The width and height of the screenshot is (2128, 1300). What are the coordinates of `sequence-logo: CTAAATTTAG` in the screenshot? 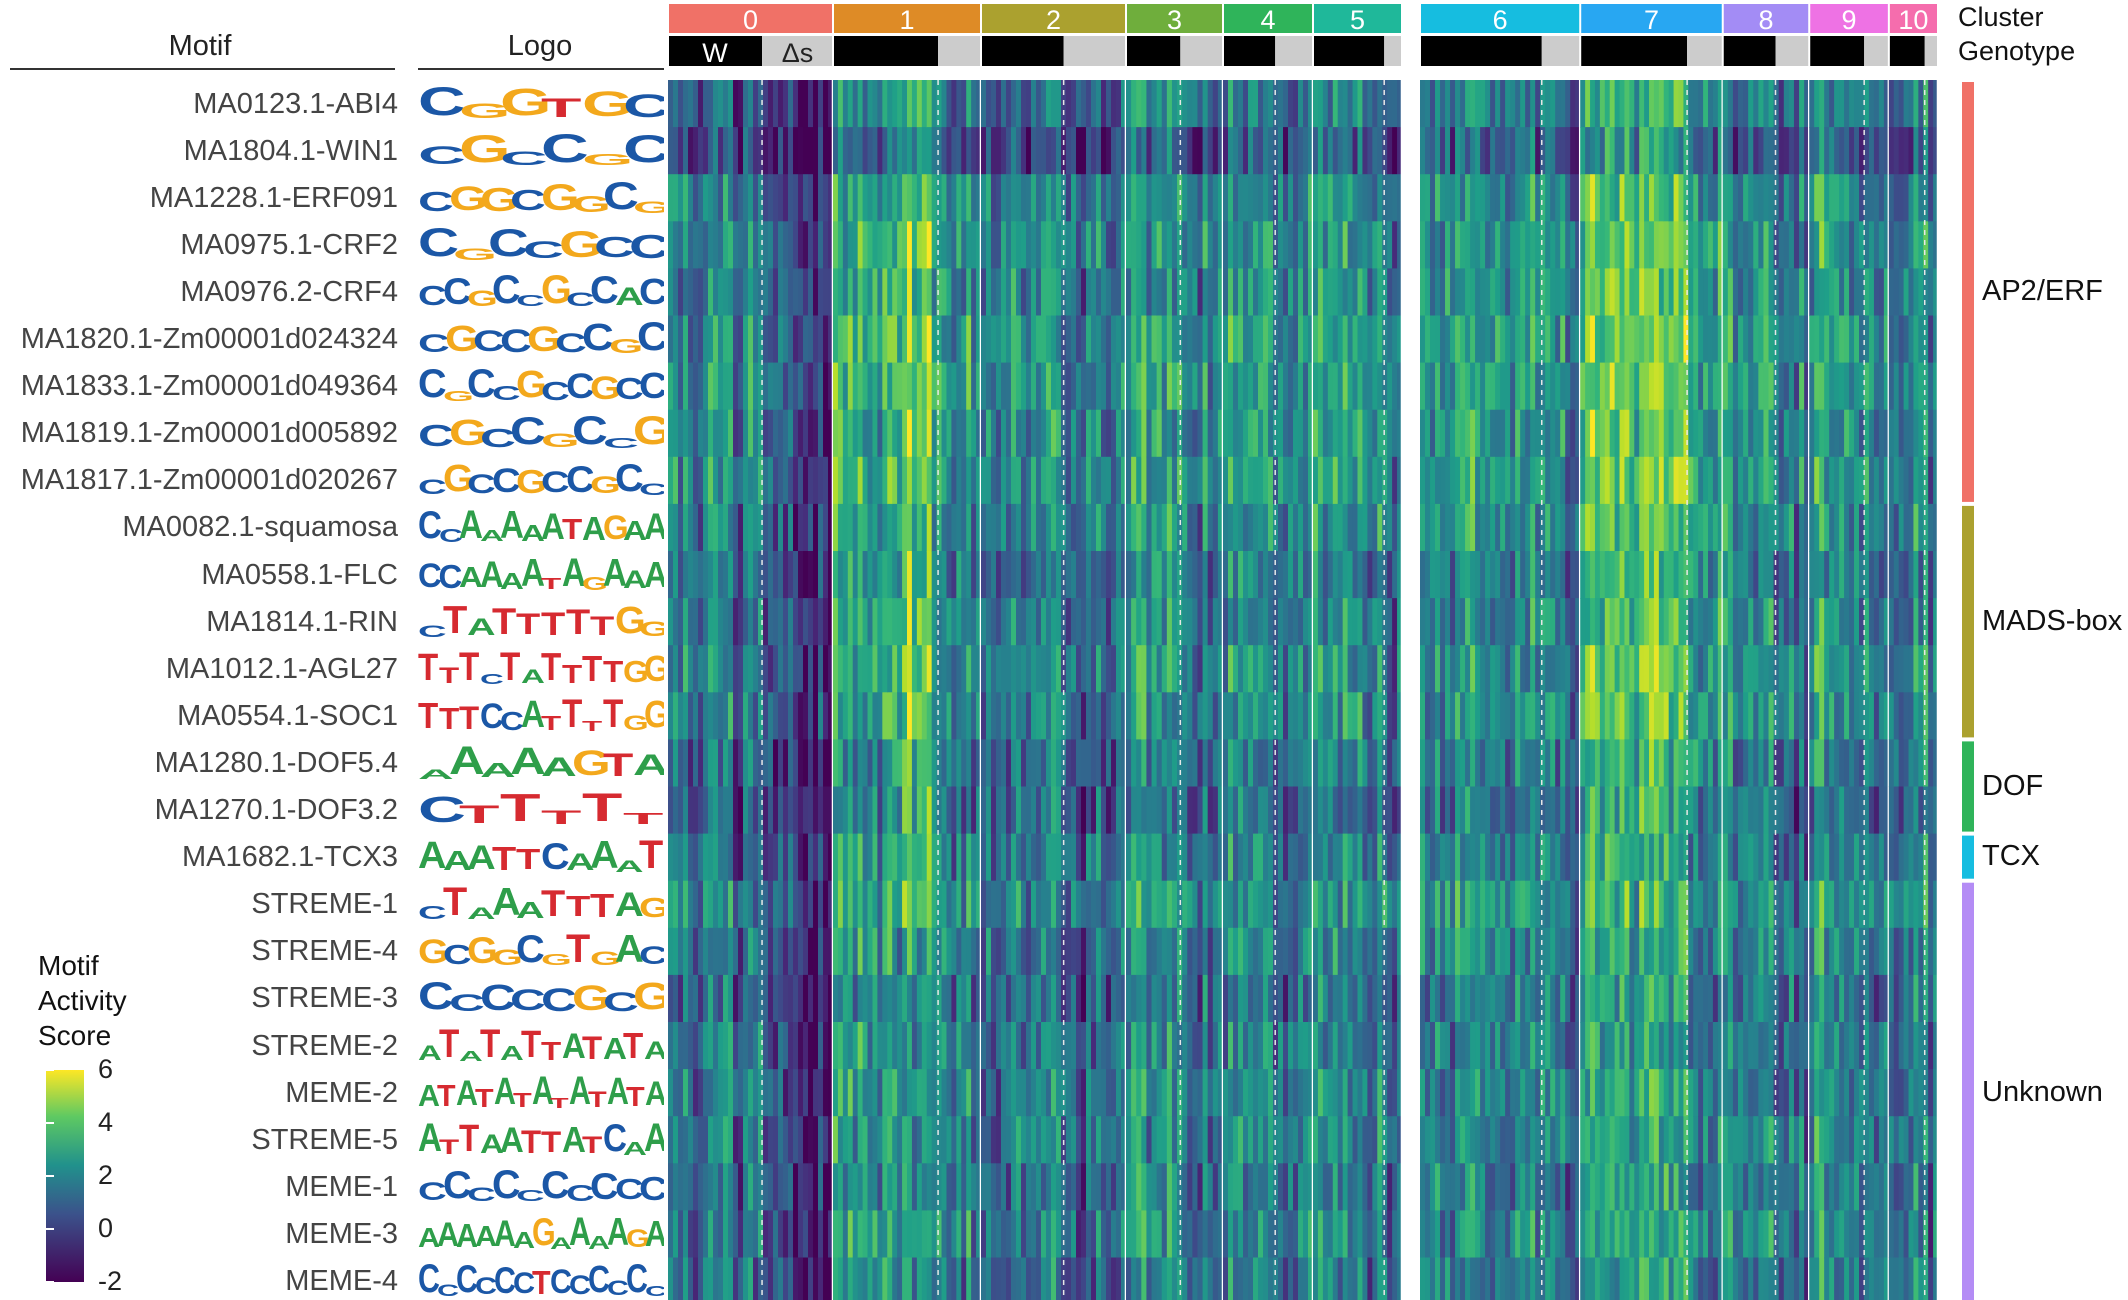 It's located at (541, 902).